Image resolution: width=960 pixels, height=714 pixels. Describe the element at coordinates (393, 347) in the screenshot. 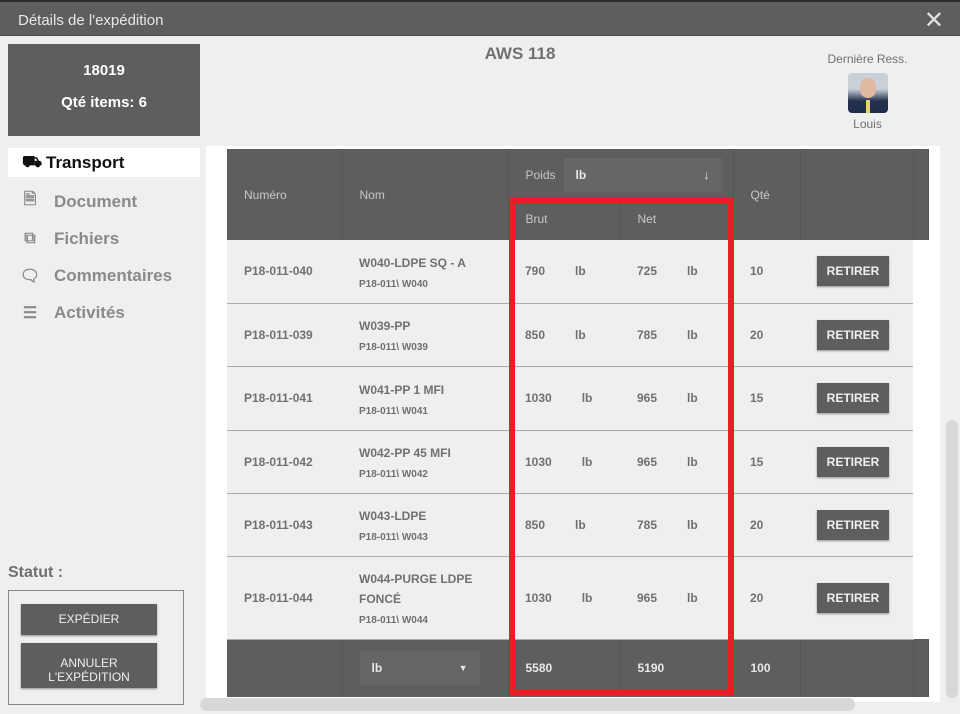

I see `item-code: P18-011\ W039` at that location.